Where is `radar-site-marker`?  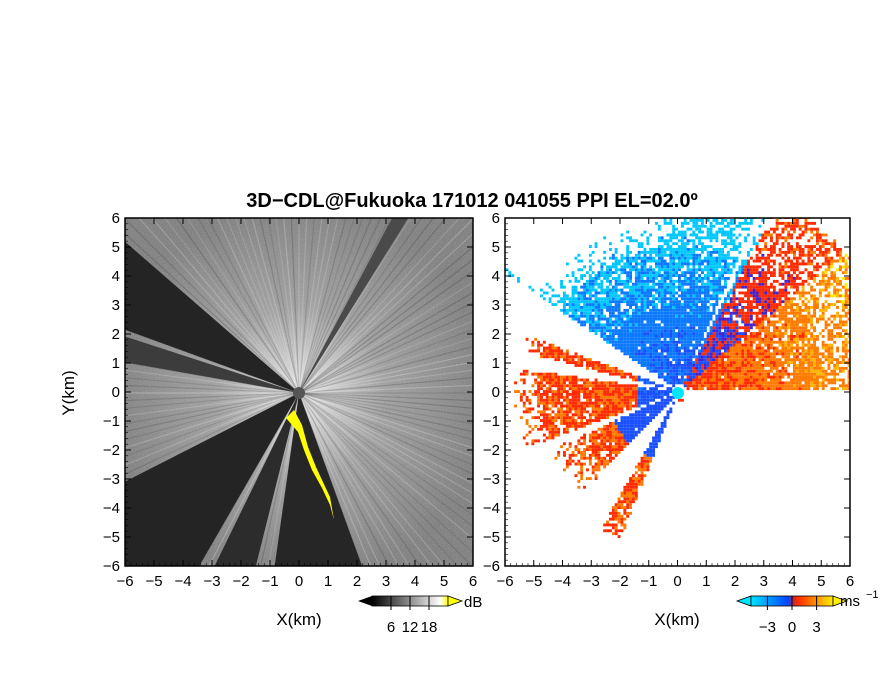
radar-site-marker is located at coordinates (299, 393).